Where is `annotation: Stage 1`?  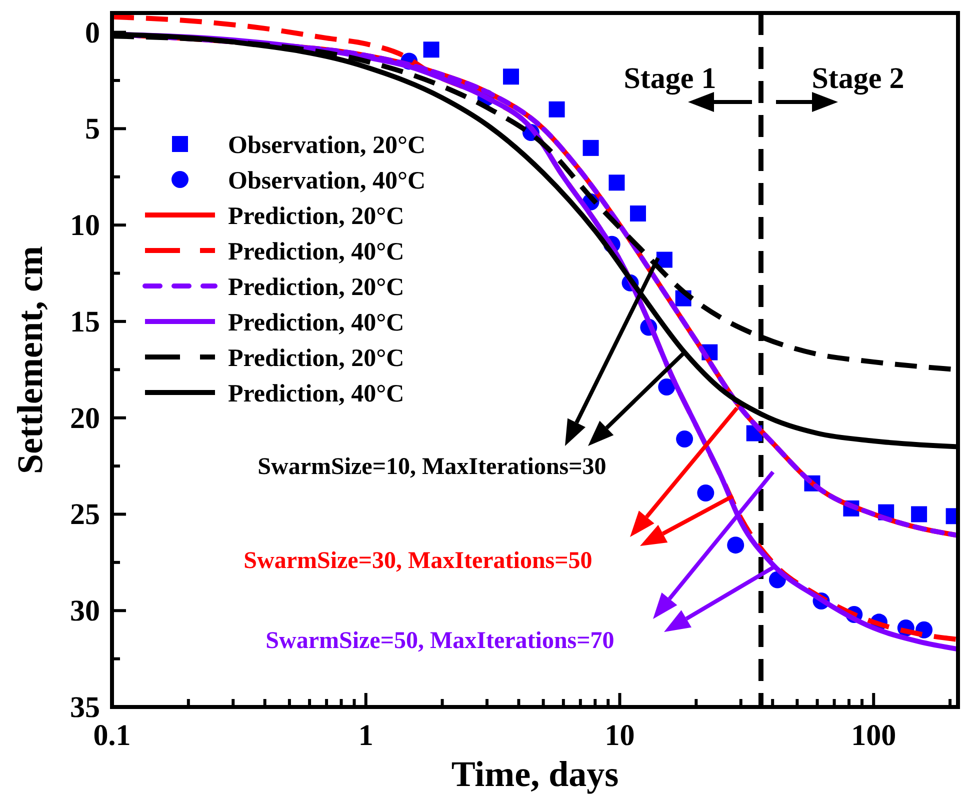
annotation: Stage 1 is located at coordinates (670, 78).